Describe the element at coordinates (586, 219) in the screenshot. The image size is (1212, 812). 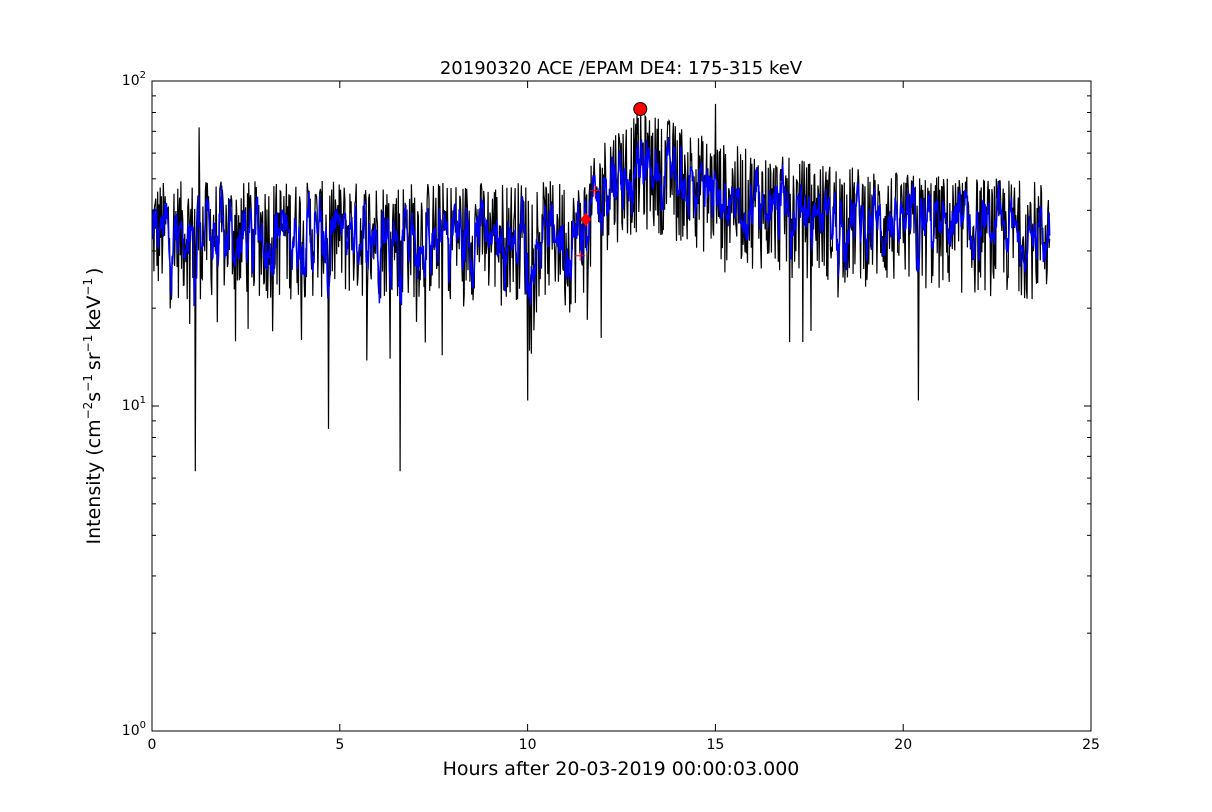
I see `onset-diamond-marker` at that location.